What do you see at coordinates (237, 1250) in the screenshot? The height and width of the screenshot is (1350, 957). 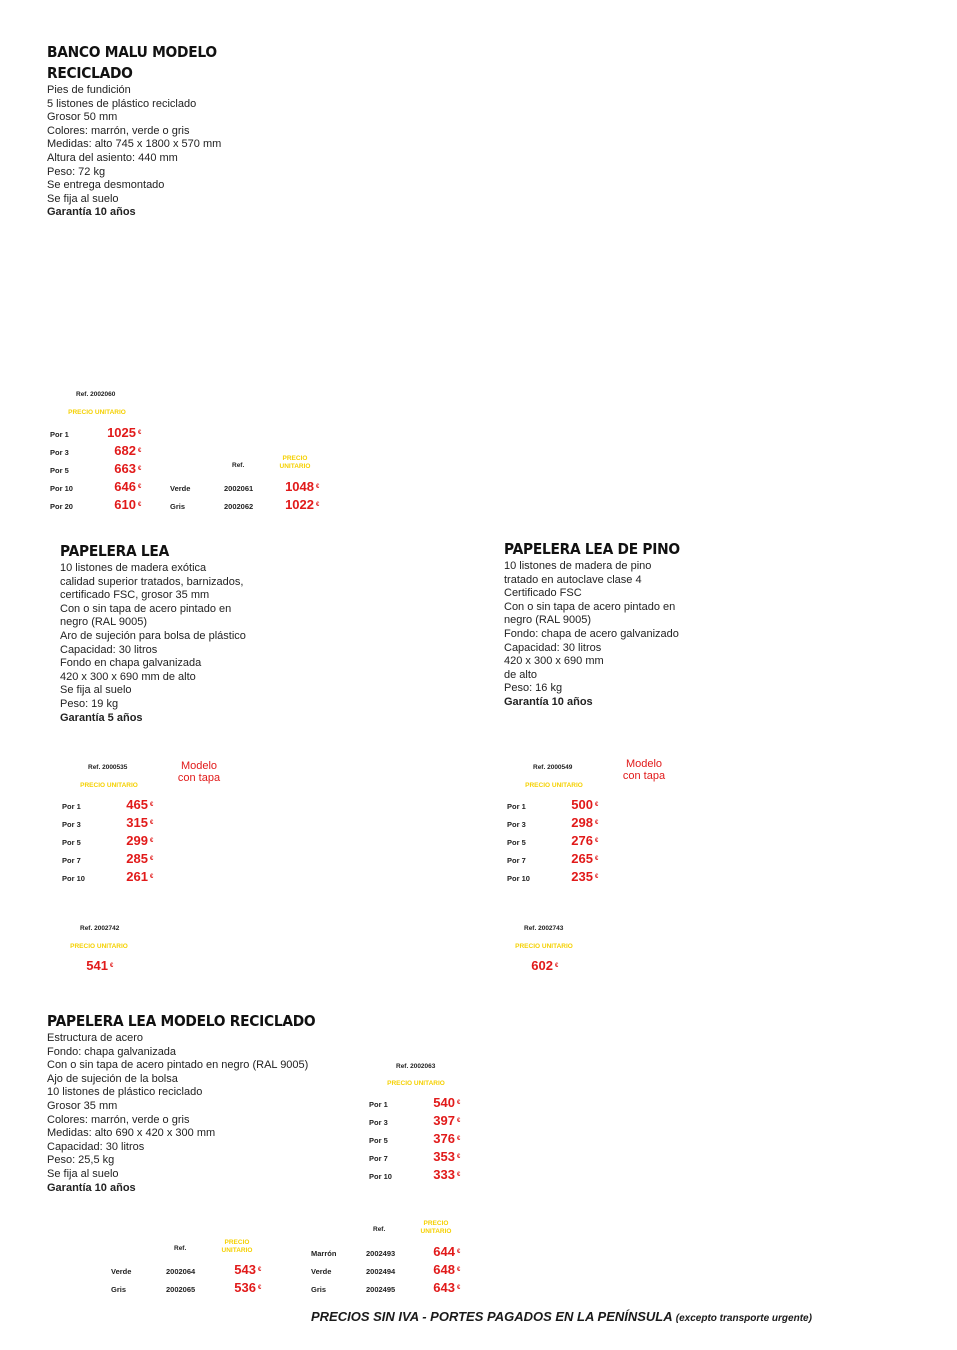 I see `pu-line: UNITARIO` at bounding box center [237, 1250].